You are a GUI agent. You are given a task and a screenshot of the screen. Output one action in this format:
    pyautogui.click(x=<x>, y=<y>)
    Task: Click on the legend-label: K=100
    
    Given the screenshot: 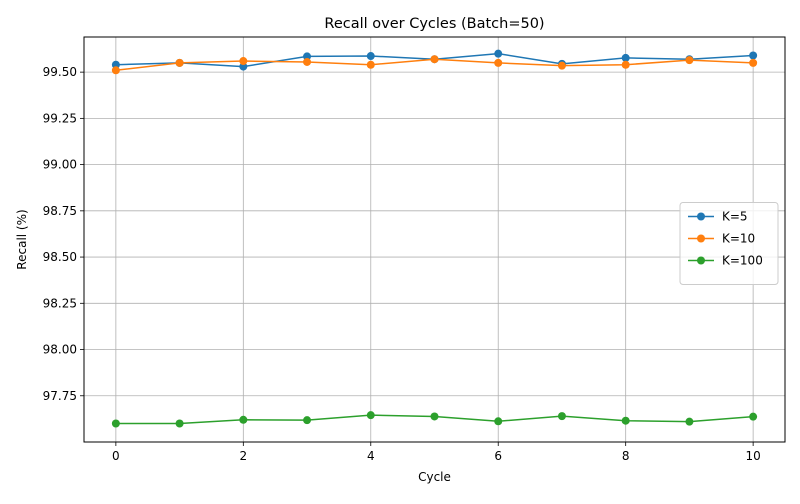 What is the action you would take?
    pyautogui.click(x=742, y=261)
    